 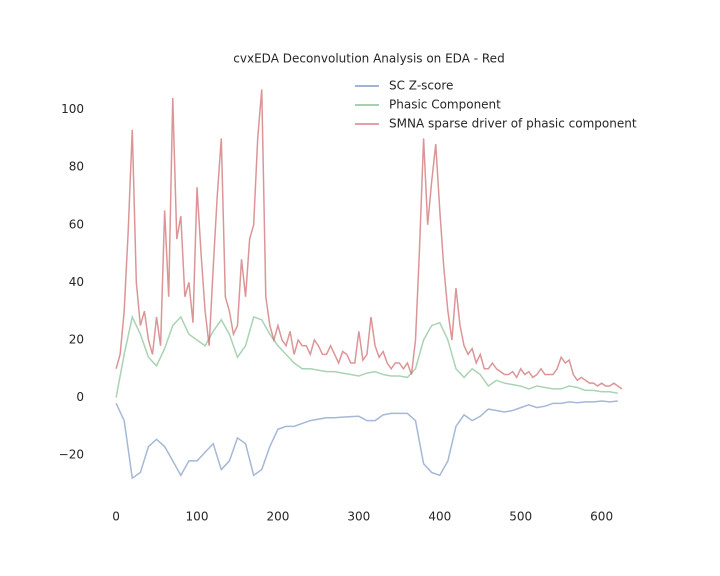 What do you see at coordinates (513, 124) in the screenshot?
I see `legend-label: SMNA sparse driver of phasic component` at bounding box center [513, 124].